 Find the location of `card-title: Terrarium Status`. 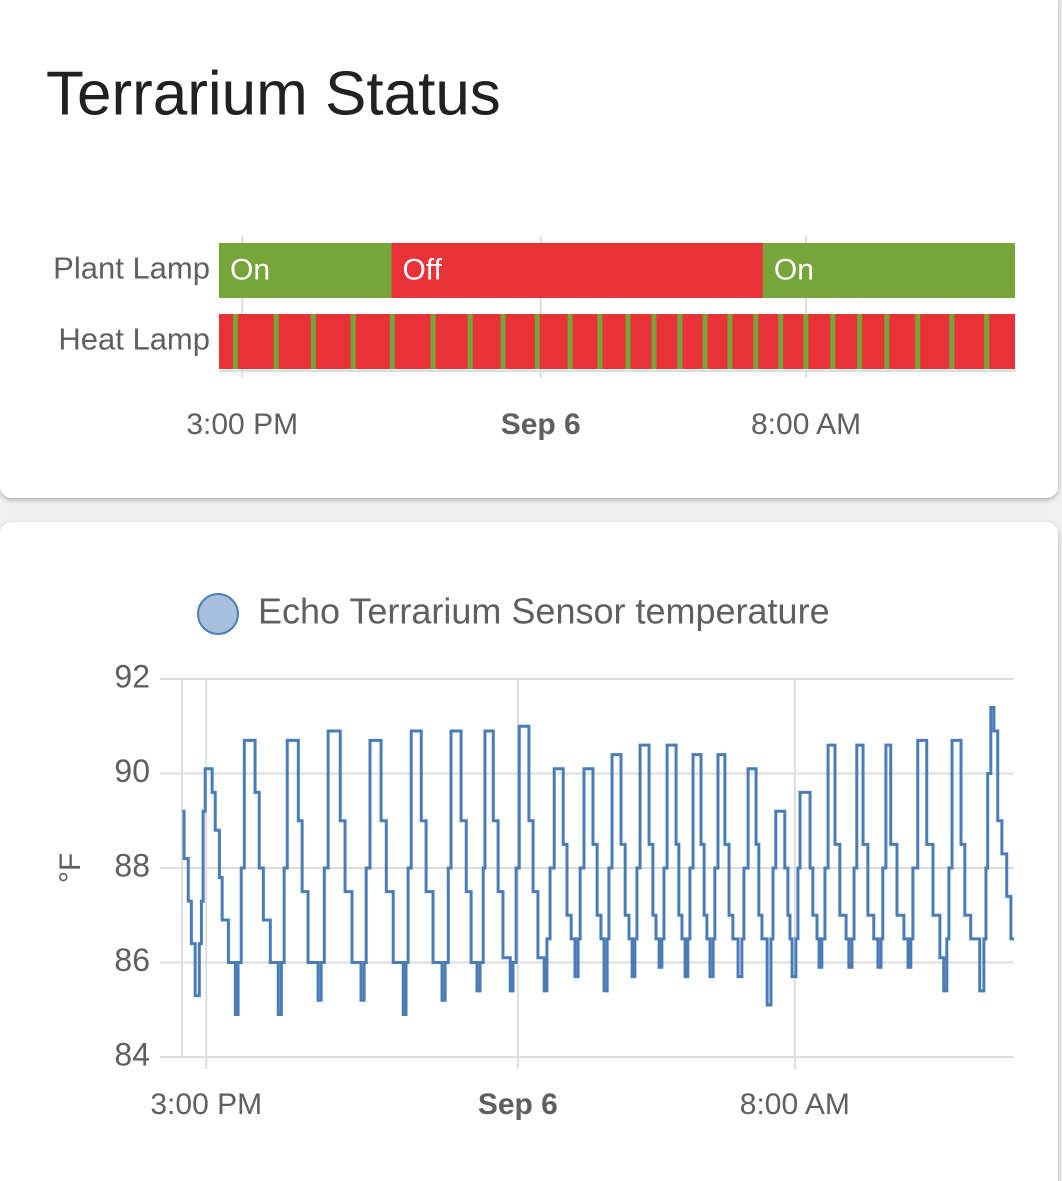

card-title: Terrarium Status is located at coordinates (273, 93).